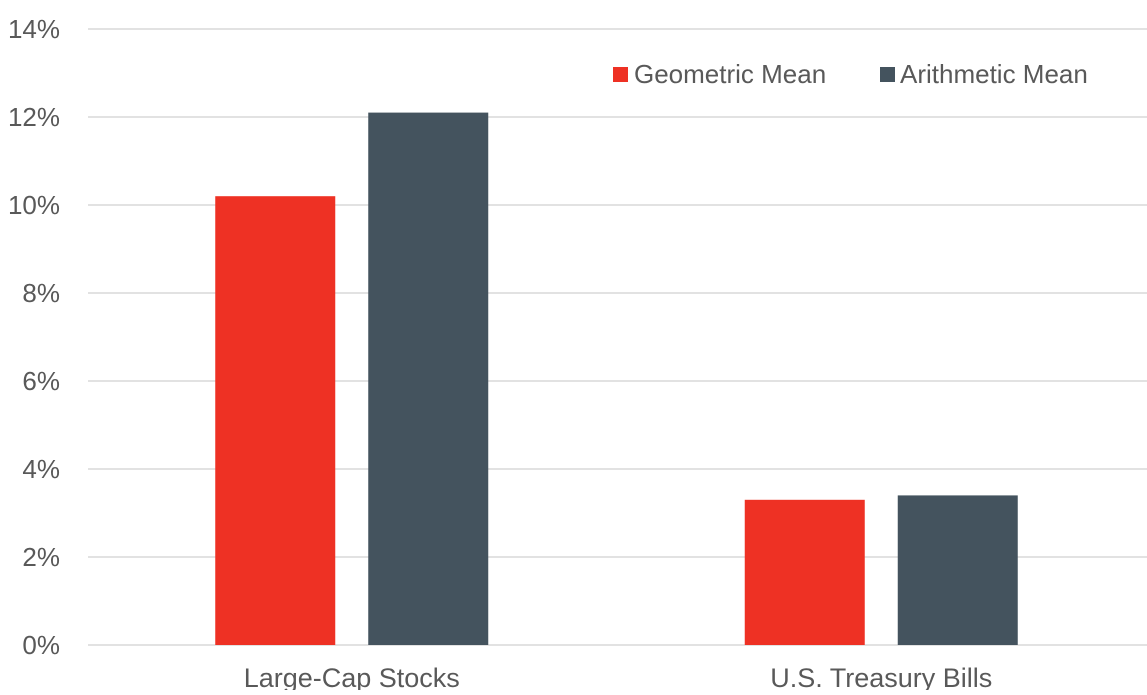 The height and width of the screenshot is (695, 1147). I want to click on y-tick-label: 6%, so click(41, 381).